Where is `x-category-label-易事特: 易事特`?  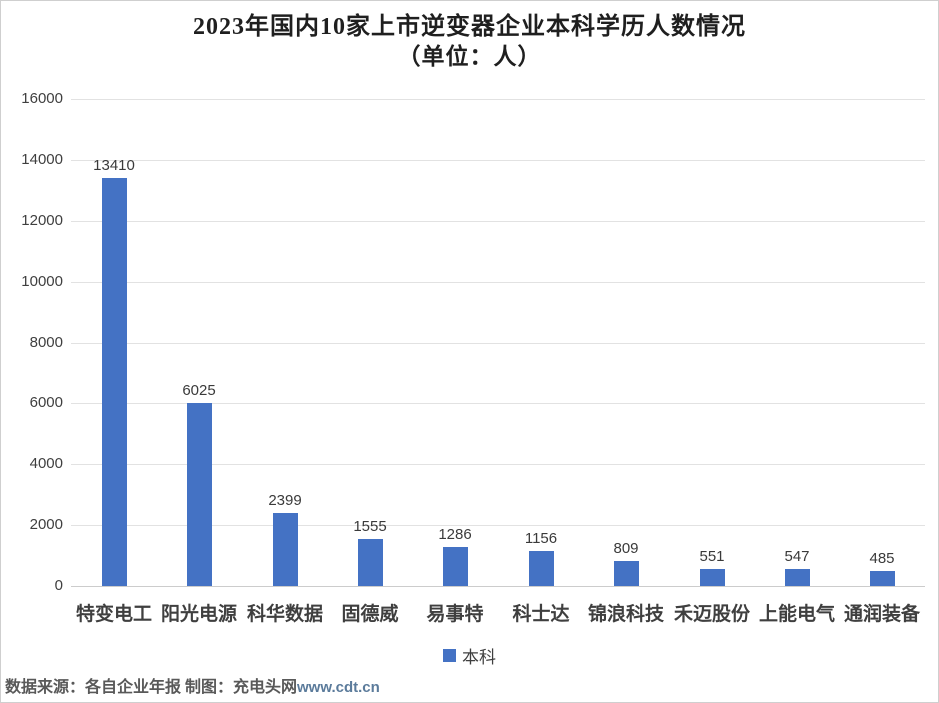 x-category-label-易事特: 易事特 is located at coordinates (455, 614).